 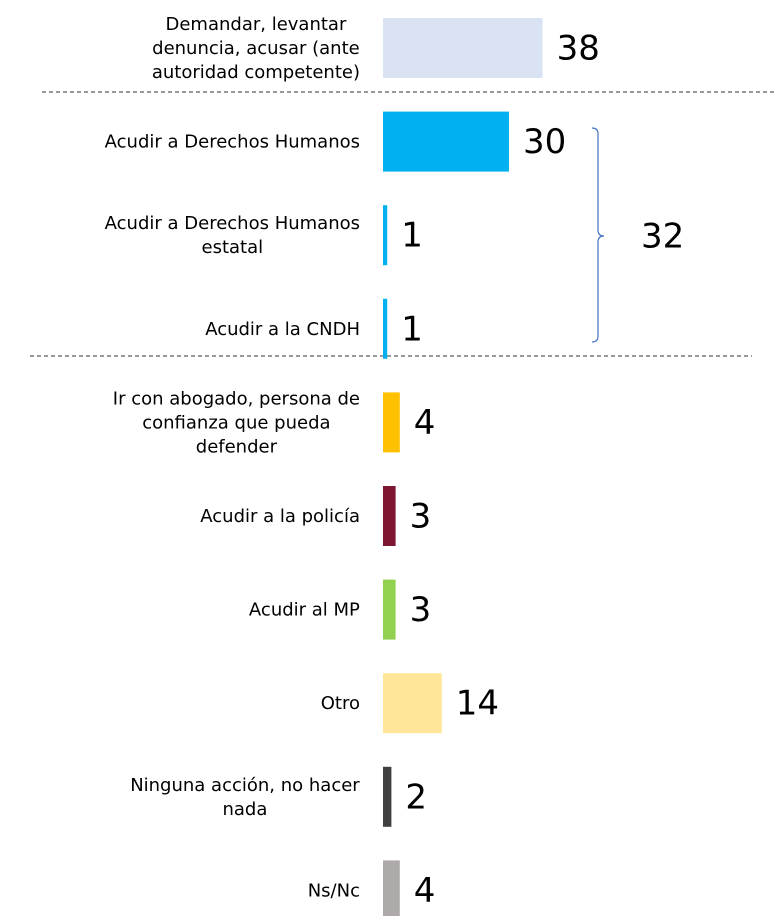 What do you see at coordinates (598, 235) in the screenshot?
I see `bracket` at bounding box center [598, 235].